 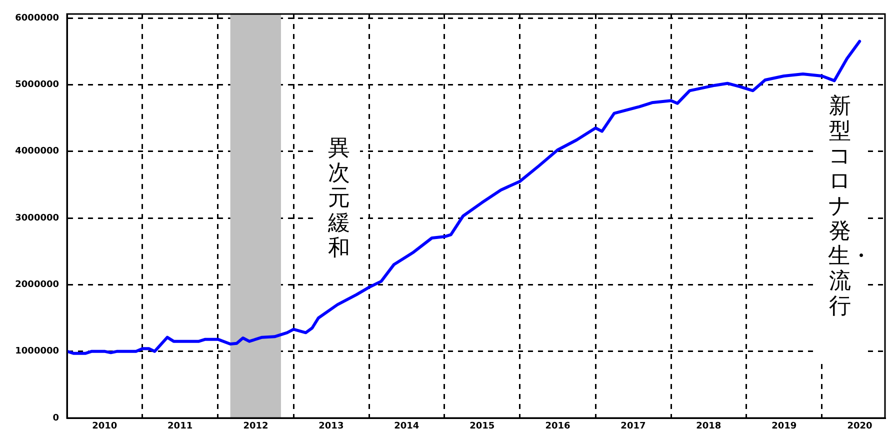 I want to click on y-tick-label: 4000000, so click(x=37, y=151).